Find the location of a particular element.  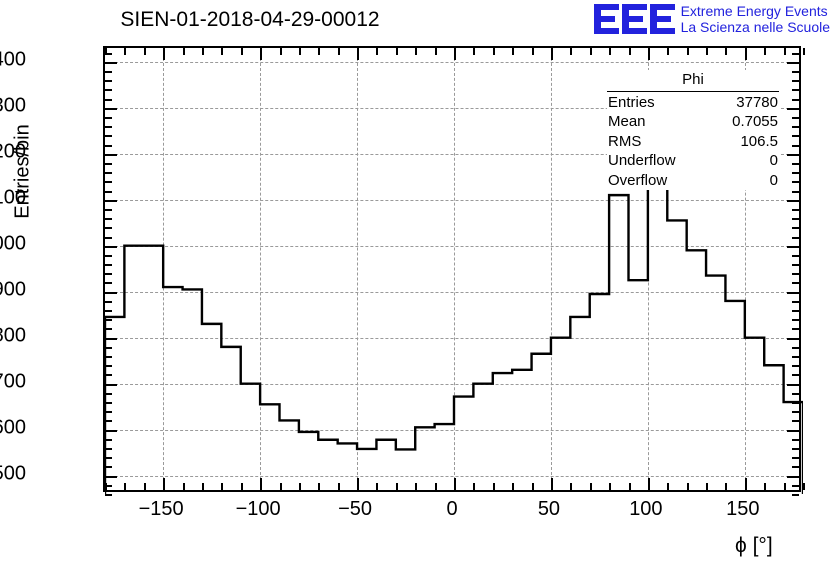

eee-logo-letter is located at coordinates (634, 19).